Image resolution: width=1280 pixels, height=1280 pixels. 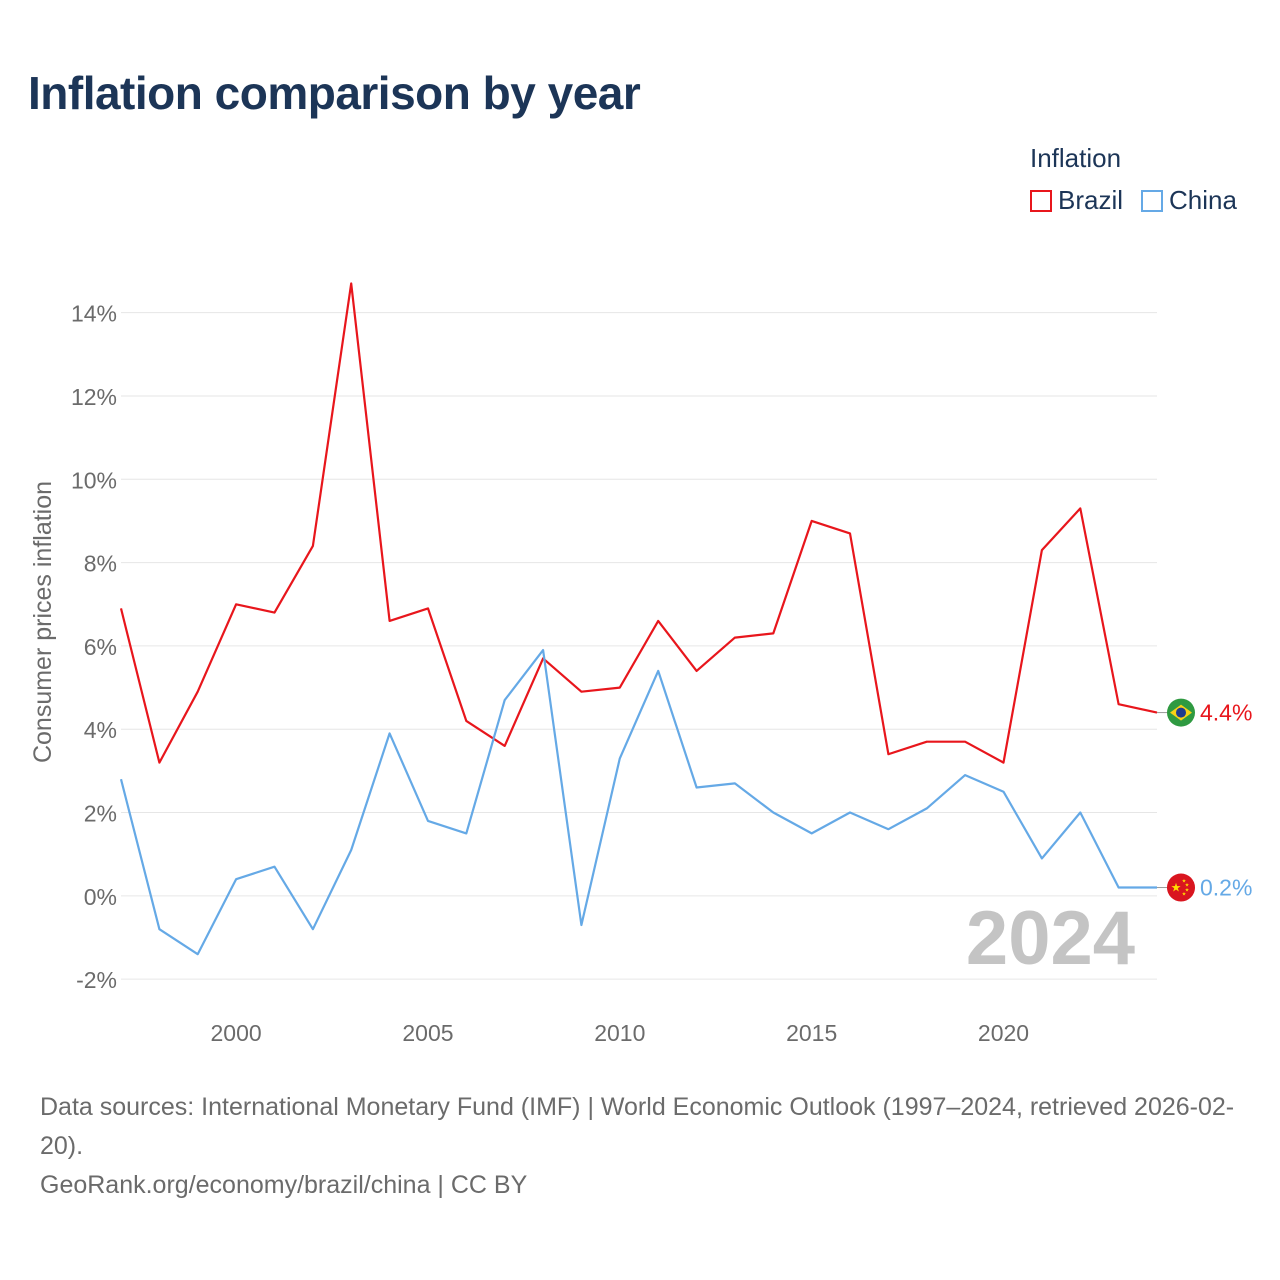 I want to click on y-tick-label: 10%, so click(x=94, y=480).